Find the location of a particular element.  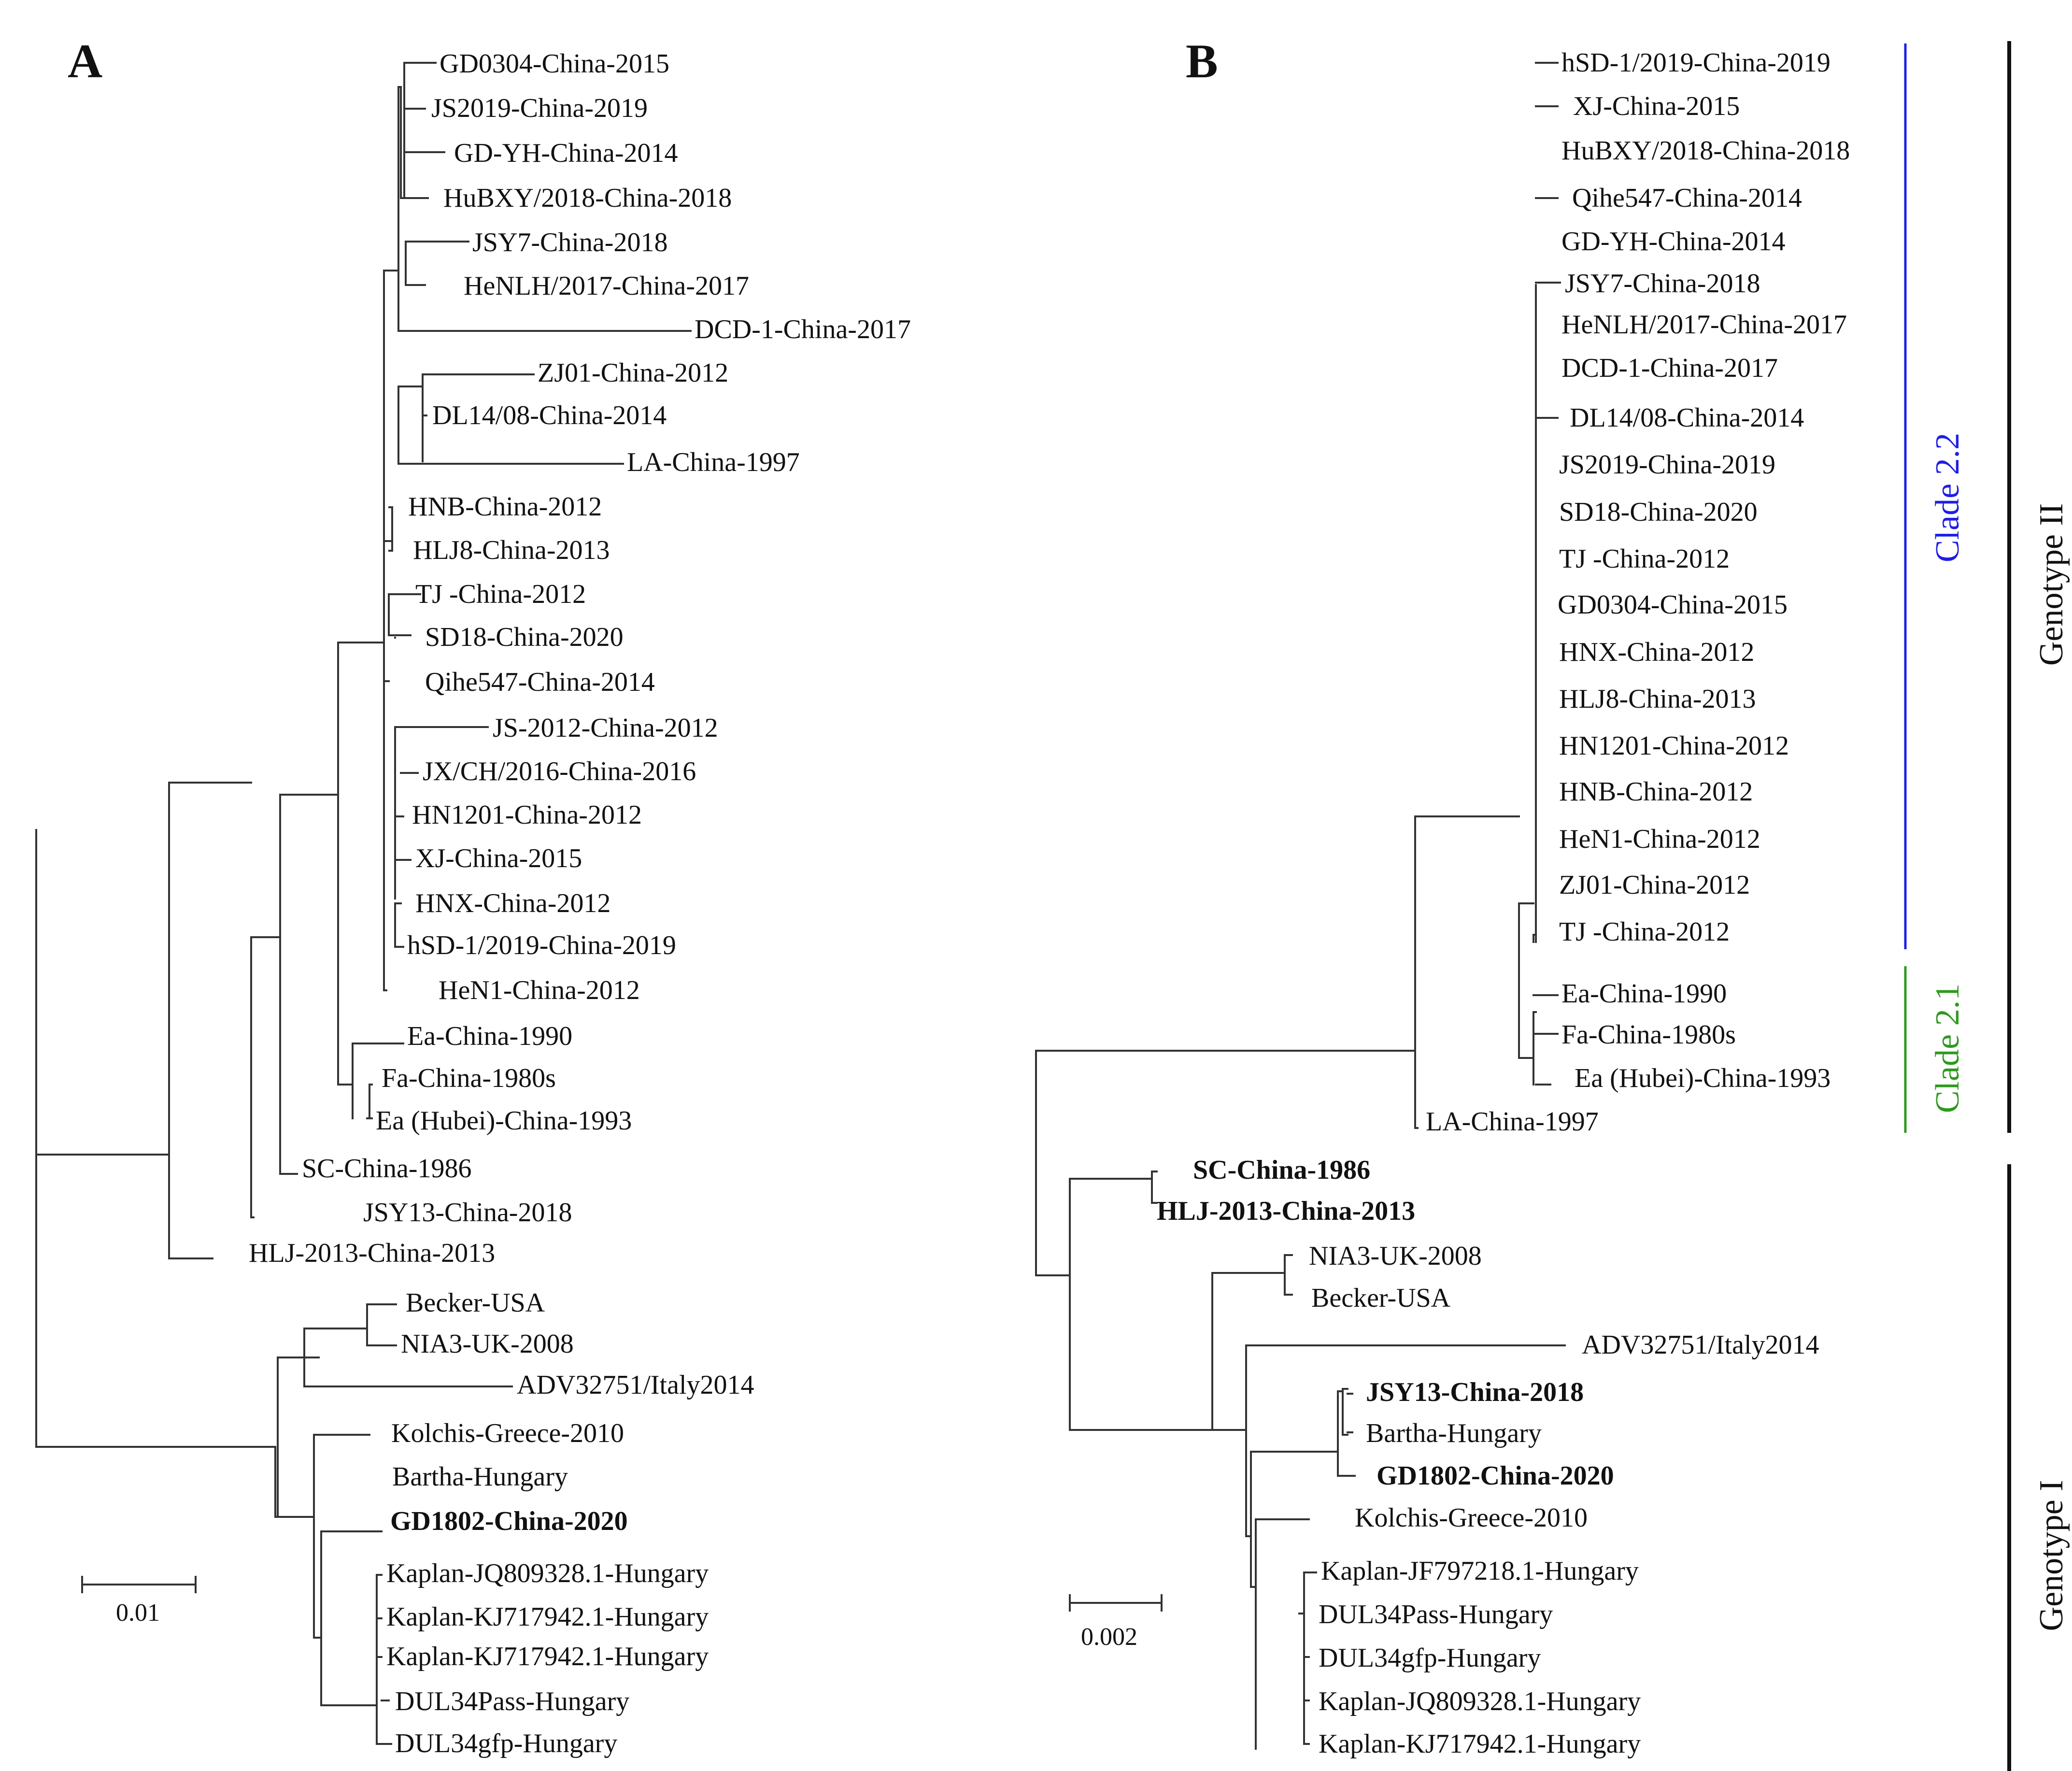

taxon-label: Kaplan-JF797218.1-Hungary is located at coordinates (1480, 1571).